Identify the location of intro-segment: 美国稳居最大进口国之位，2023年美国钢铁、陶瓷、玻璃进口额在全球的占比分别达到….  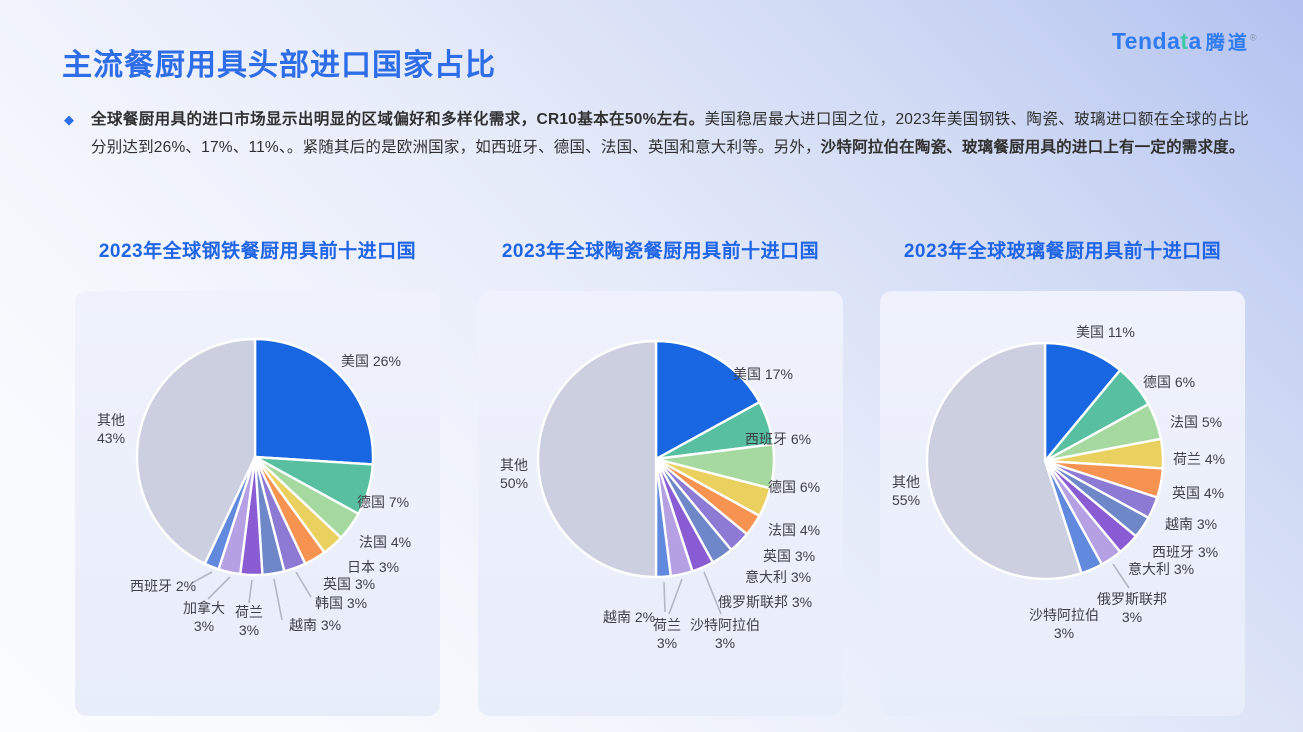
(670, 133).